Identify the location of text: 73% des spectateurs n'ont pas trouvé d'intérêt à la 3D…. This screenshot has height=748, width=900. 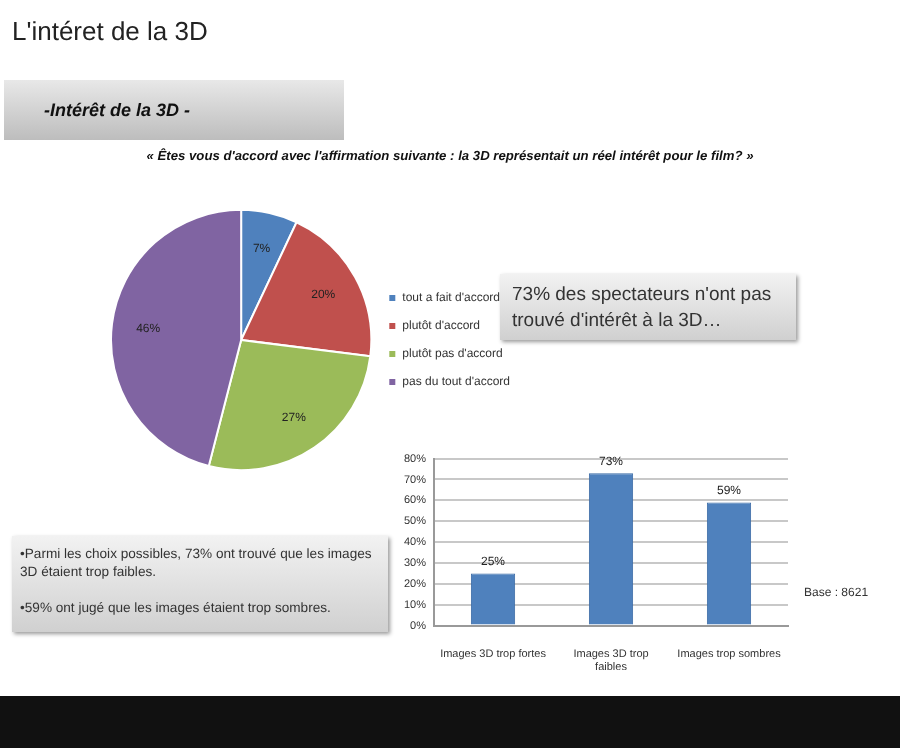
(648, 307).